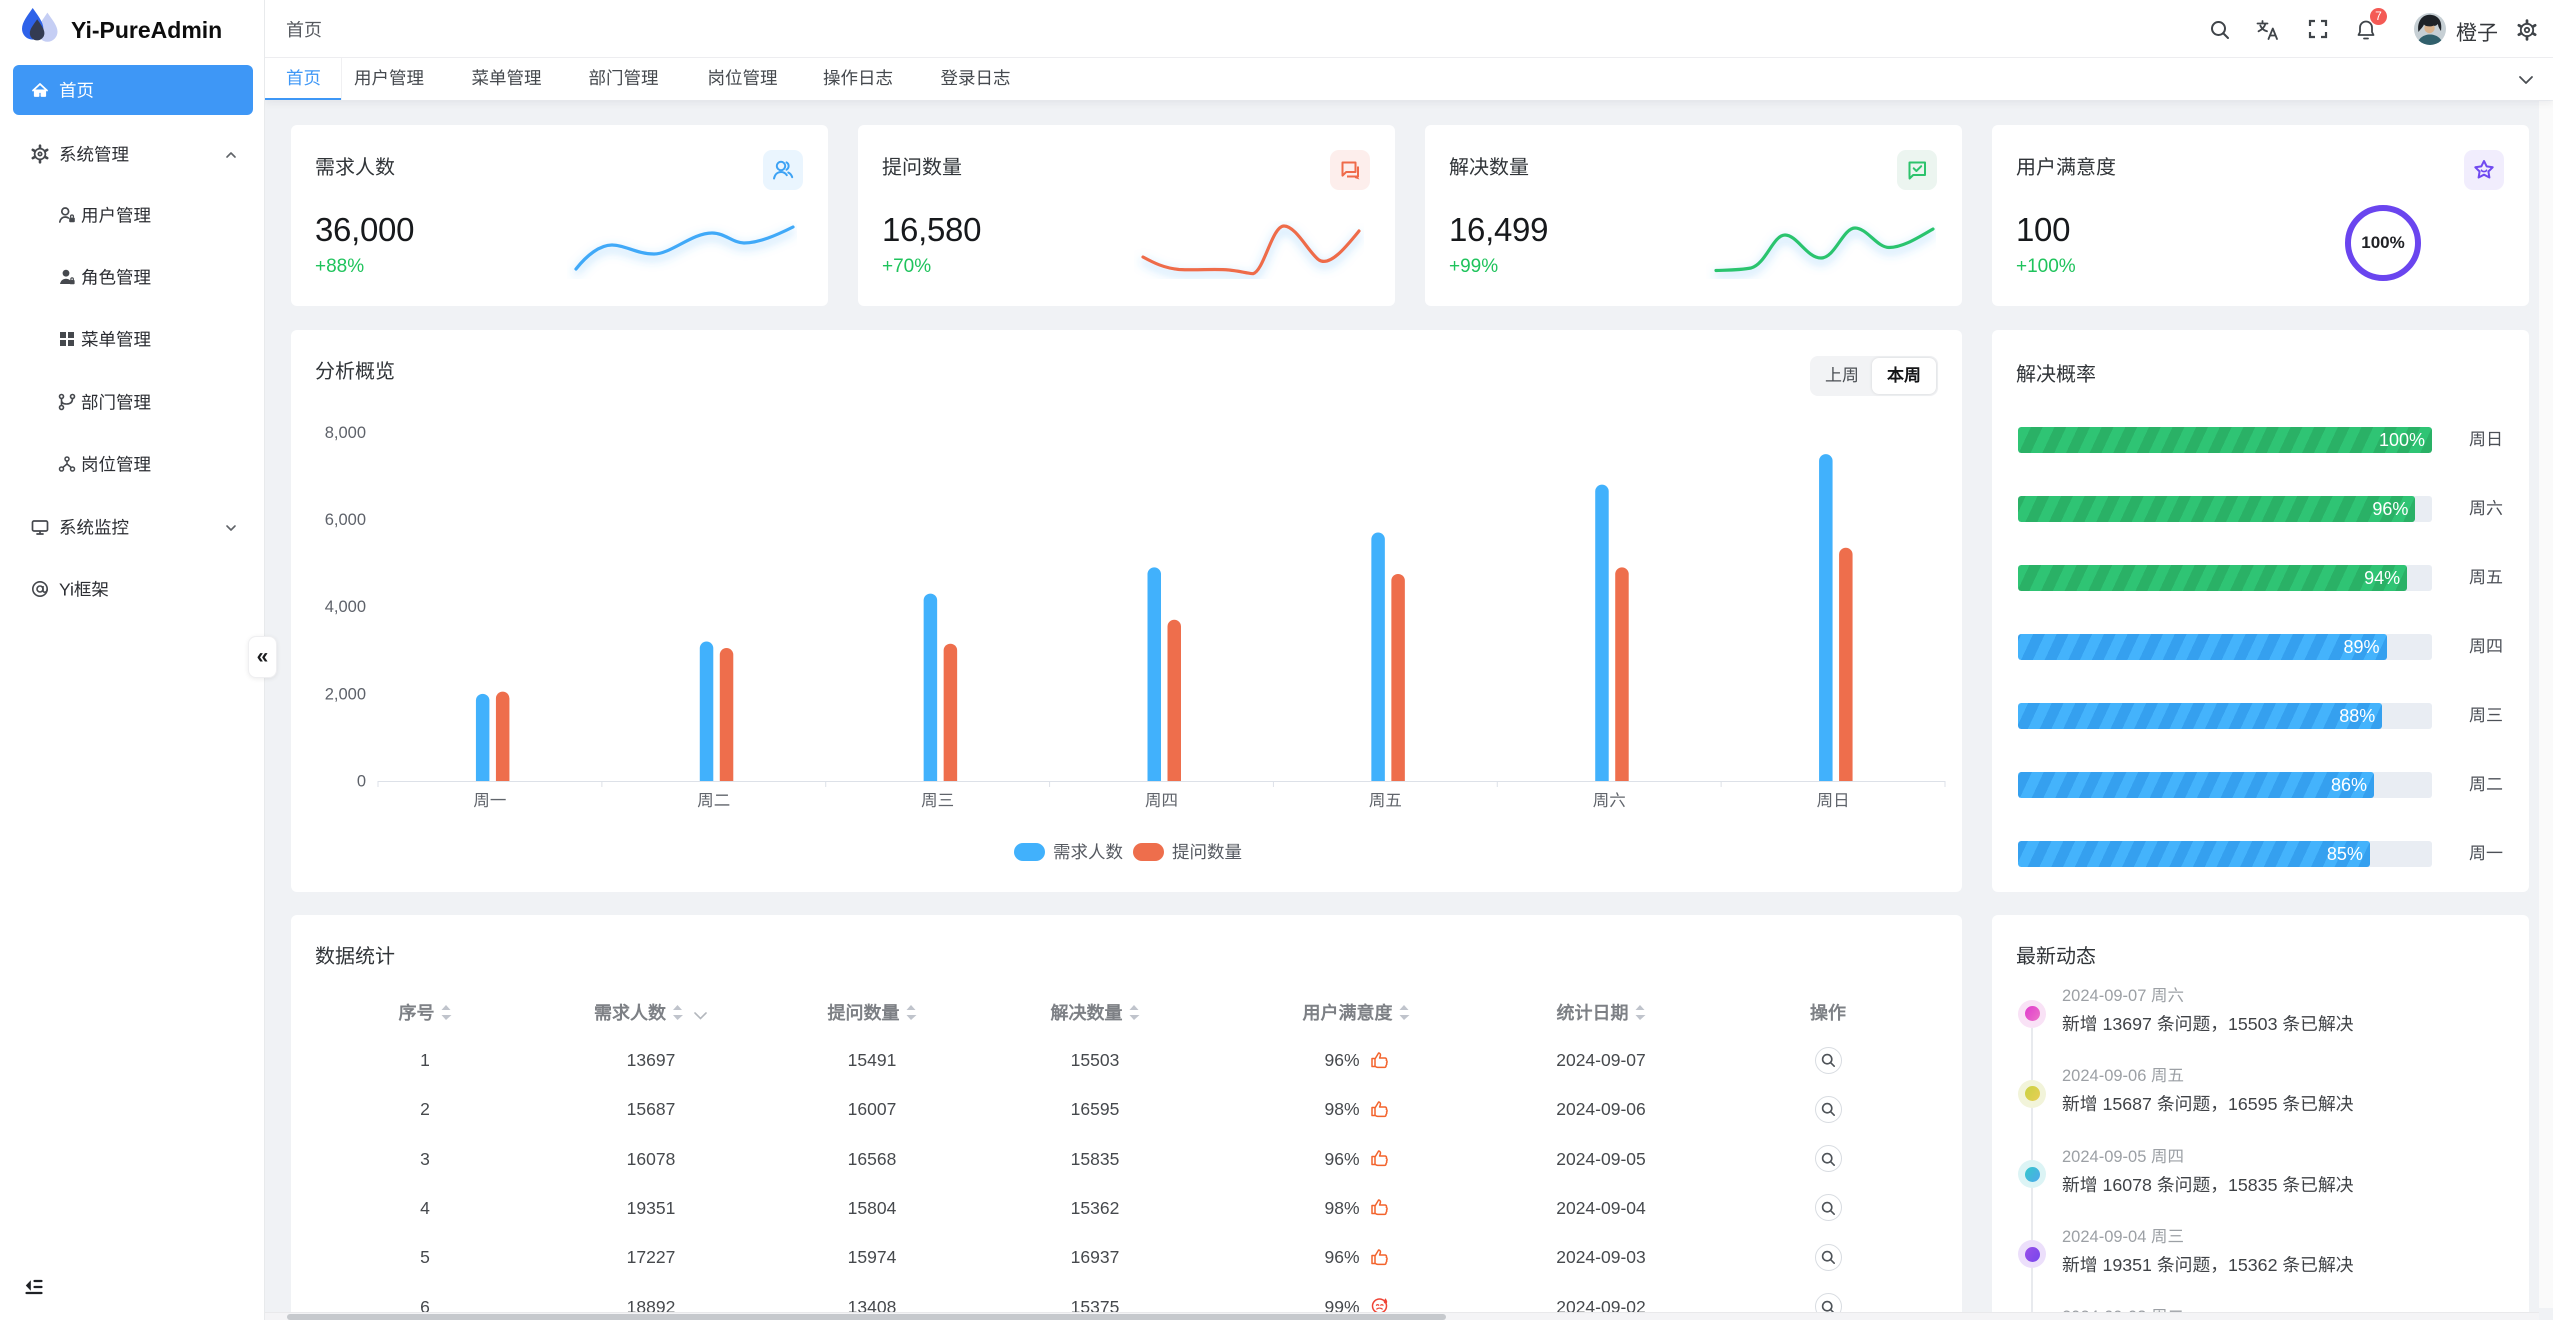  Describe the element at coordinates (937, 801) in the screenshot. I see `svg-text: 周三` at that location.